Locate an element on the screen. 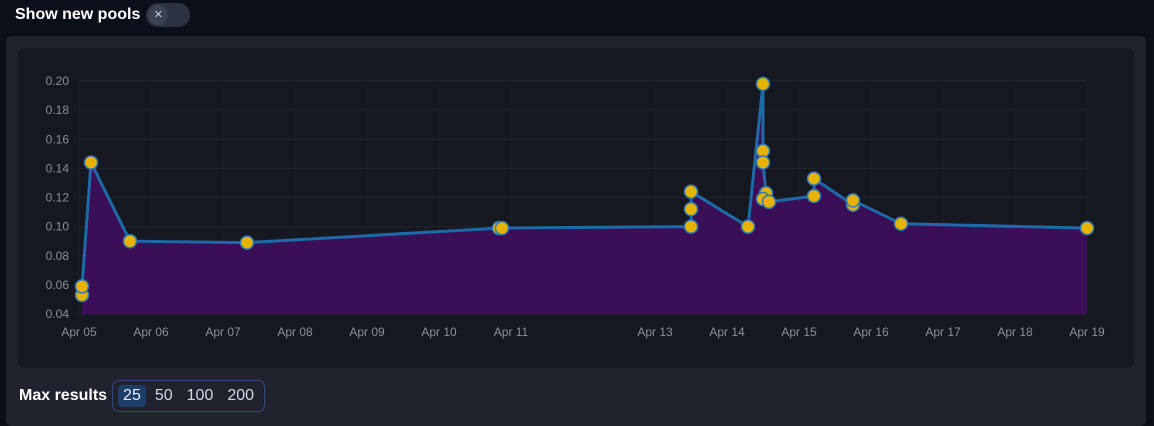  show-new-pools-label: Show new pools is located at coordinates (78, 14).